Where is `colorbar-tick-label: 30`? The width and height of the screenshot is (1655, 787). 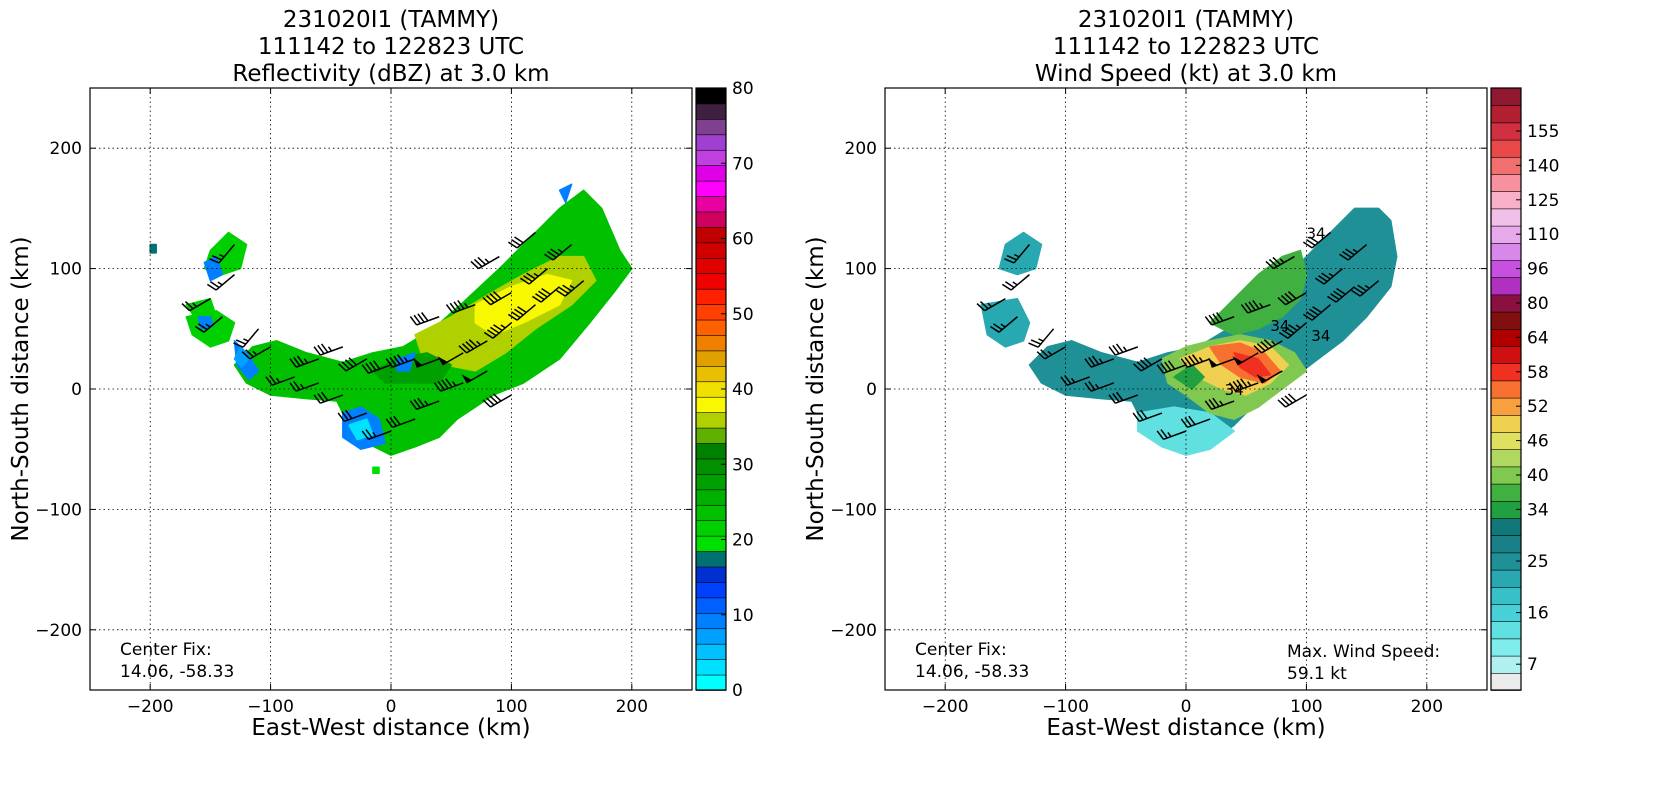 colorbar-tick-label: 30 is located at coordinates (743, 465).